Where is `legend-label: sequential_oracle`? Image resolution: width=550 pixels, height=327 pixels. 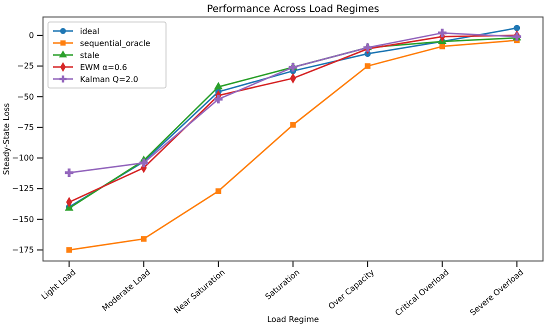 legend-label: sequential_oracle is located at coordinates (115, 43).